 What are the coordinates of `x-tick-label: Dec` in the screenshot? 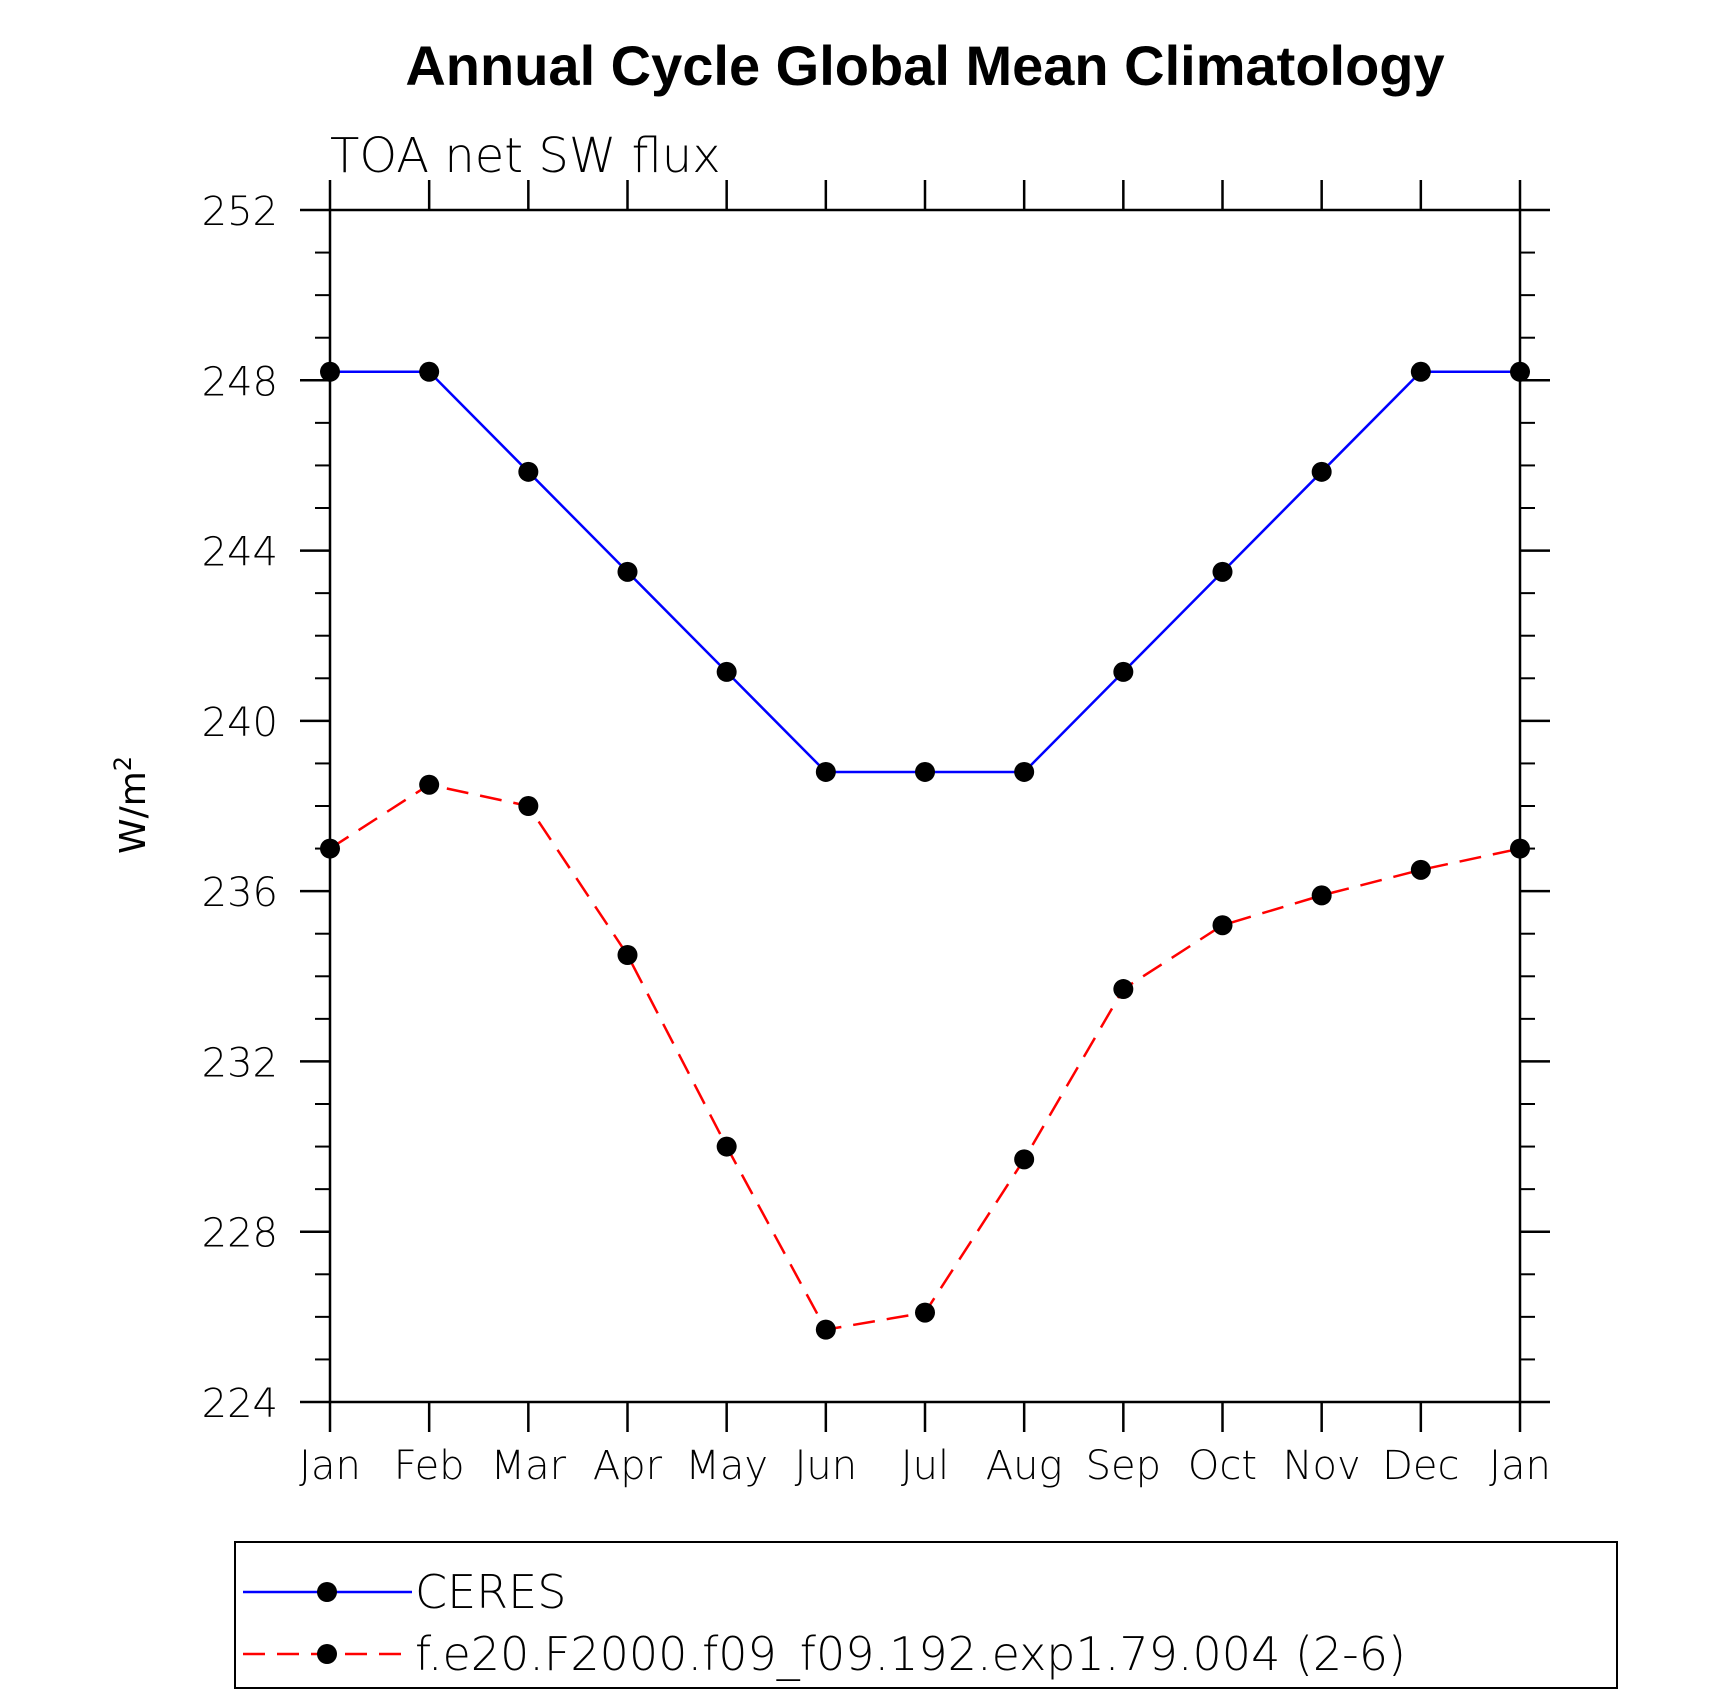 It's located at (1420, 1466).